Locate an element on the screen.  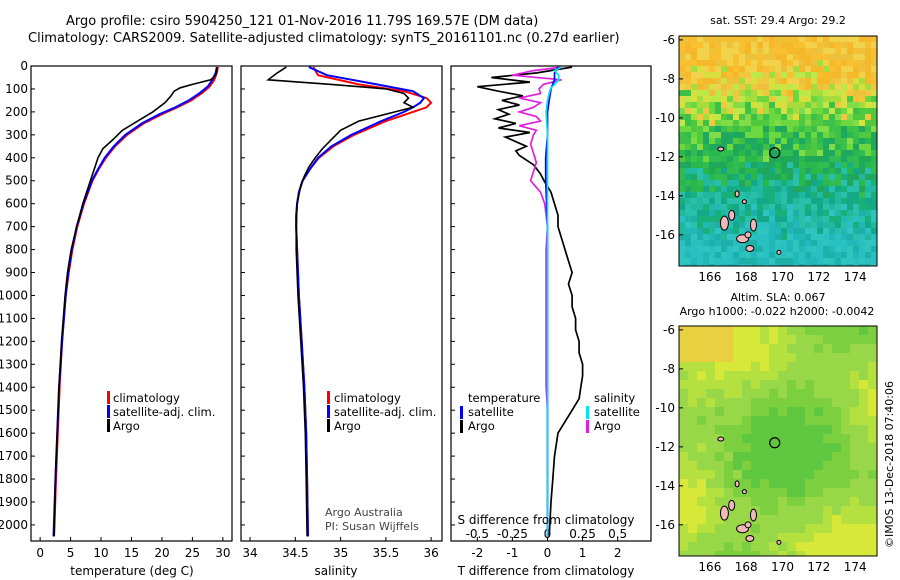
x-tick-label: 35.5 is located at coordinates (386, 553).